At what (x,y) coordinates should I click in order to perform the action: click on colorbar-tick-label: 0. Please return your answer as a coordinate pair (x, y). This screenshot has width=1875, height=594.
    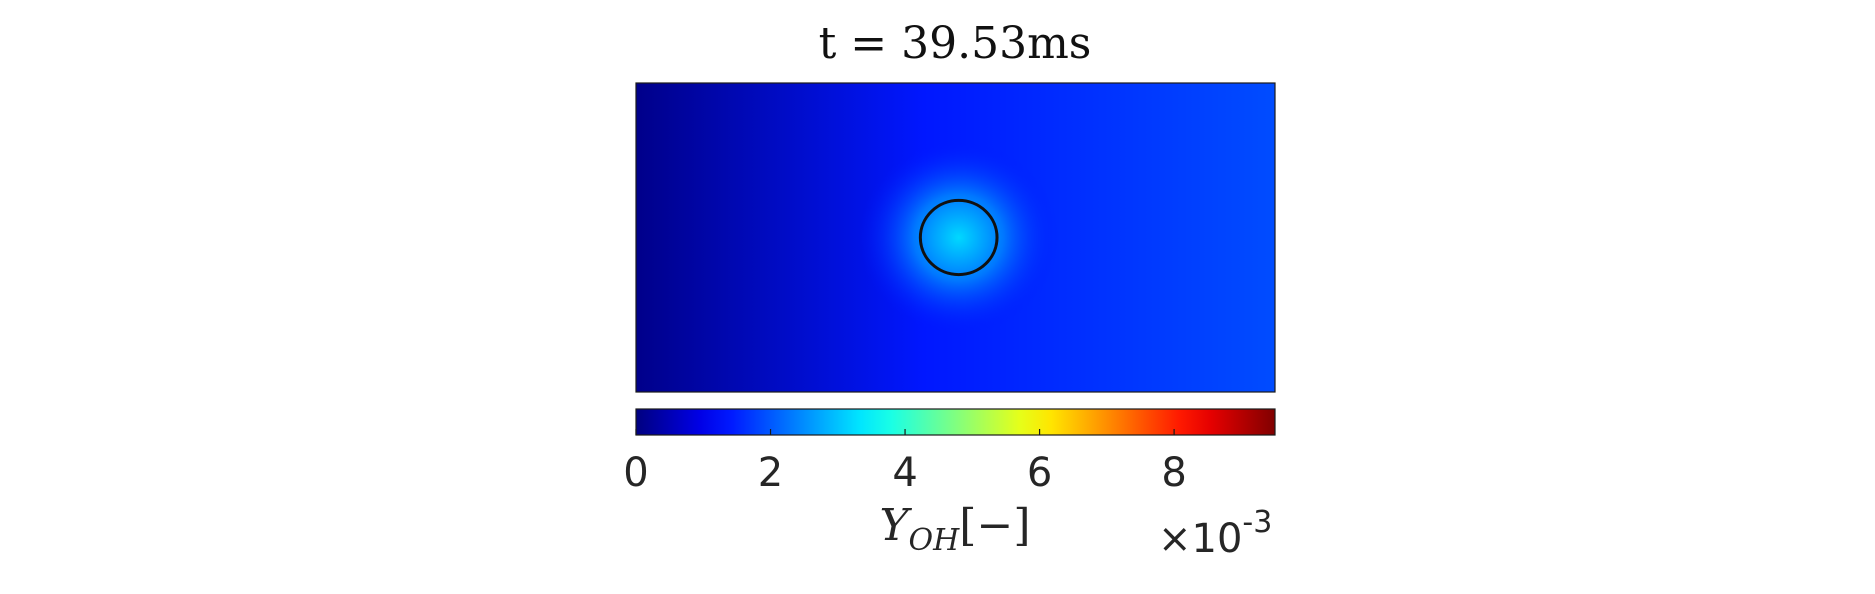
    Looking at the image, I should click on (635, 473).